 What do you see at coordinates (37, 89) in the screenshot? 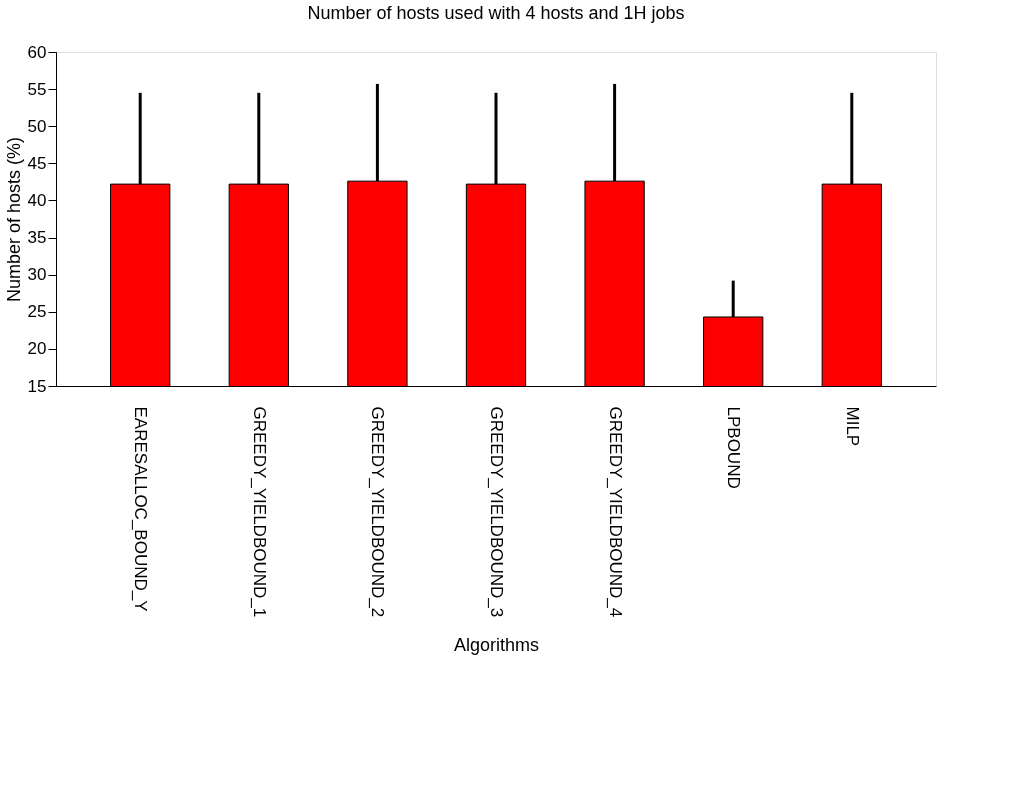
I see `y-tick-label: 55` at bounding box center [37, 89].